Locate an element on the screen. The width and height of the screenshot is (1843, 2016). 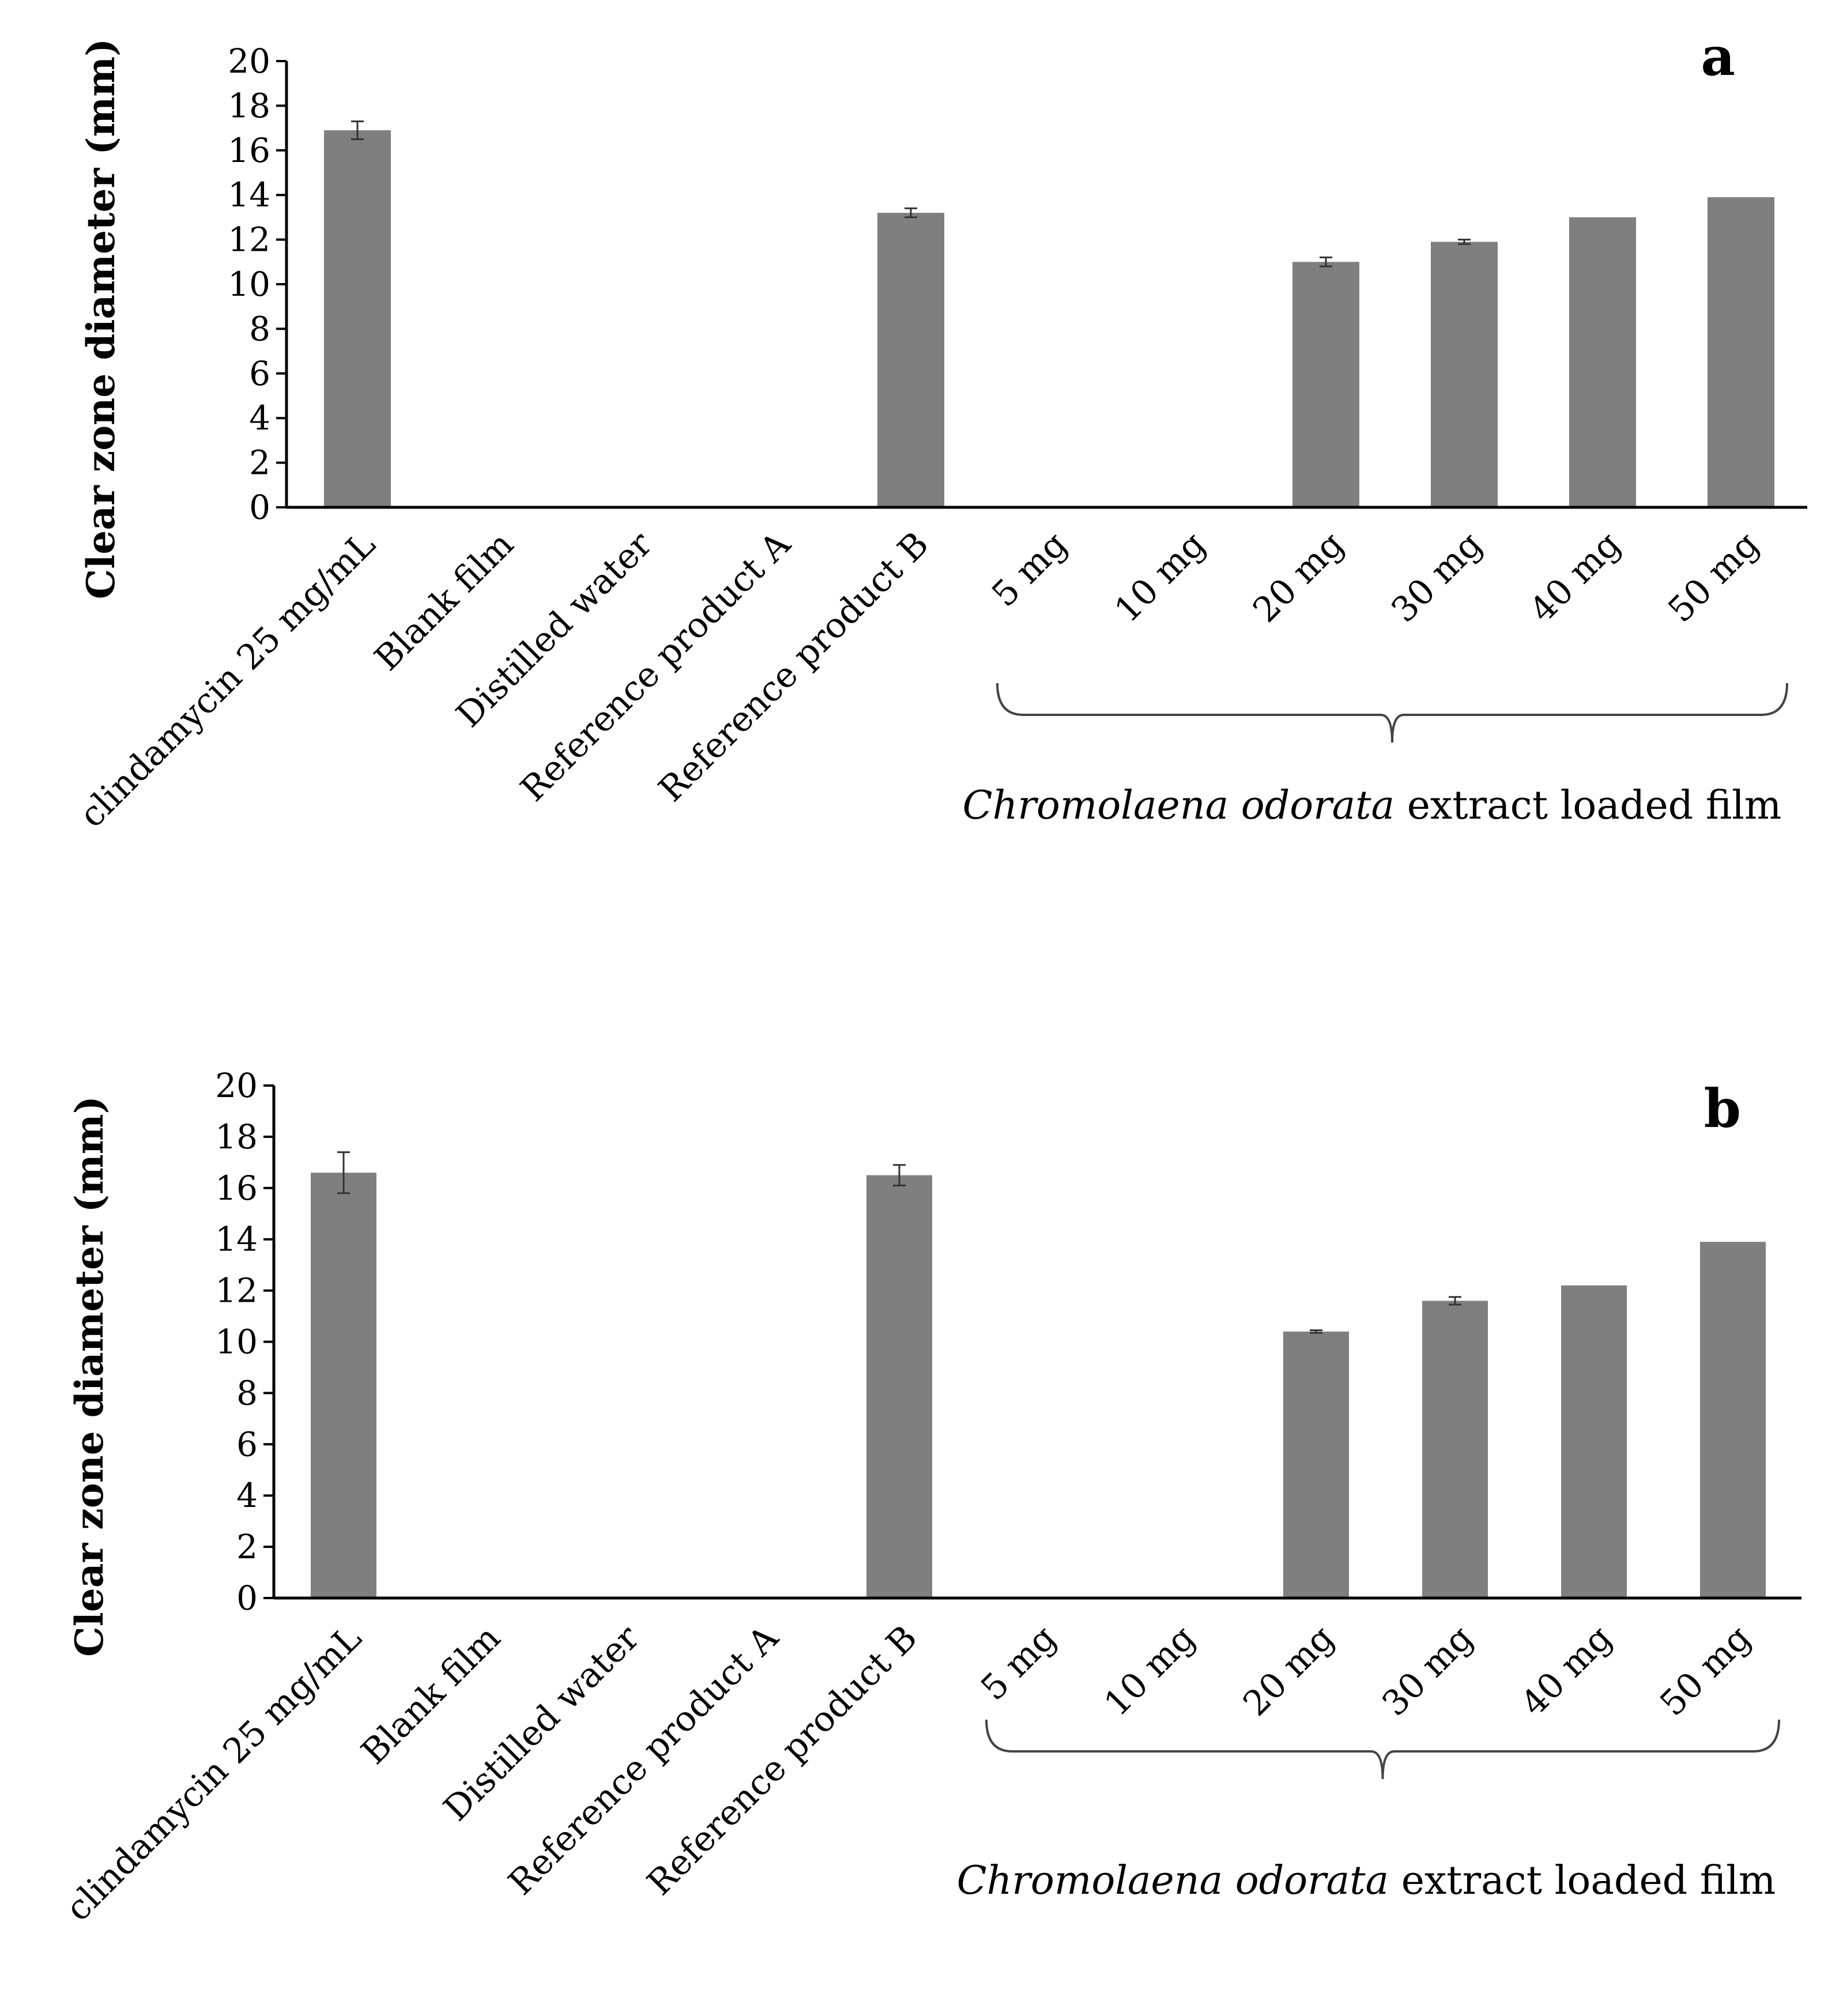
panel-letter: b is located at coordinates (1722, 1108).